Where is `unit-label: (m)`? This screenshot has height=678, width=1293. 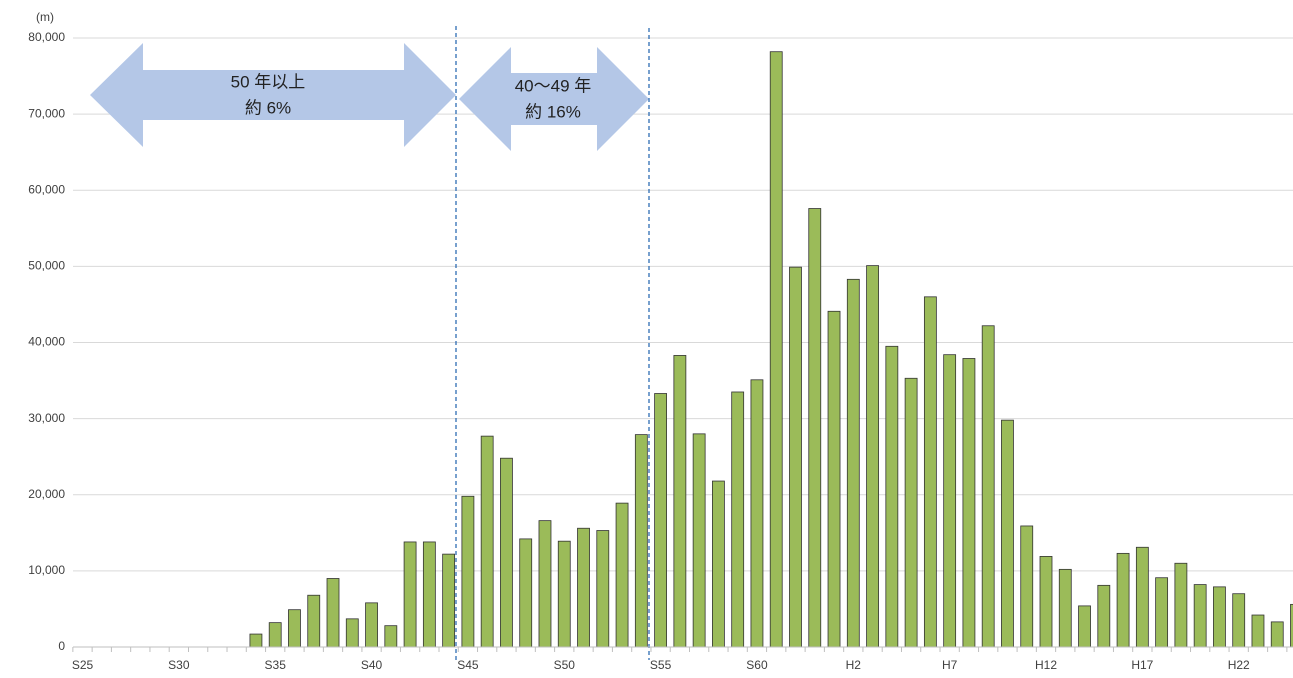 unit-label: (m) is located at coordinates (45, 17).